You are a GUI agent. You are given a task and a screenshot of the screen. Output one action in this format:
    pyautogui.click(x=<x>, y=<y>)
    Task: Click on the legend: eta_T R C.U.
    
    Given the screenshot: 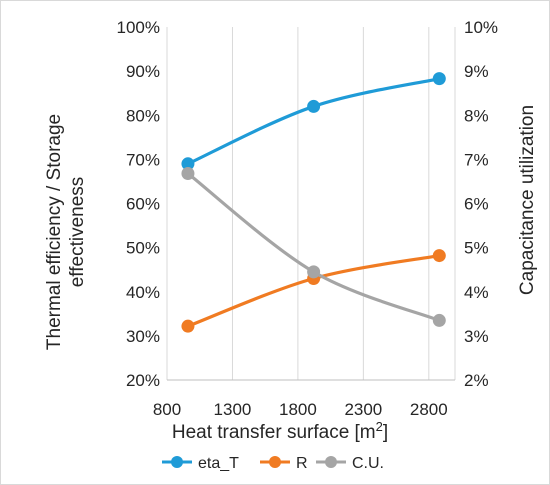 What is the action you would take?
    pyautogui.click(x=273, y=463)
    